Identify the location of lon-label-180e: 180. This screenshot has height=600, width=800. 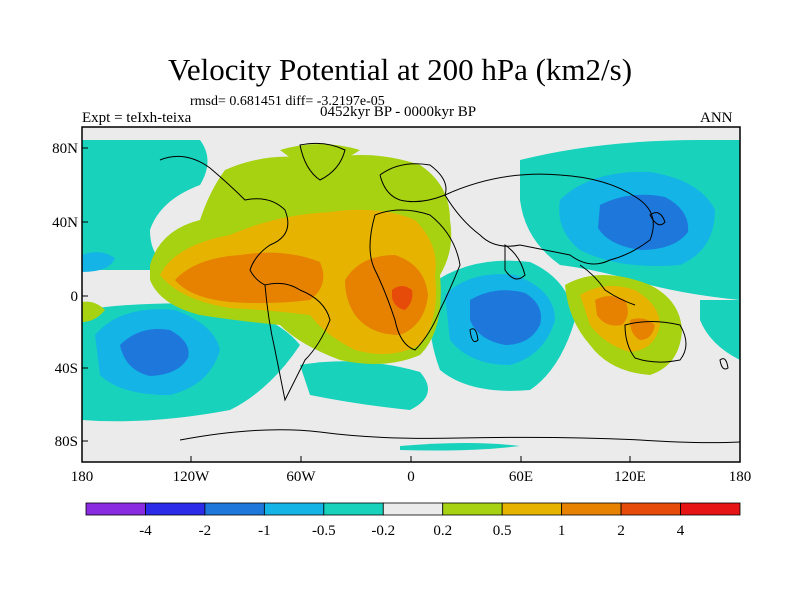
(740, 477).